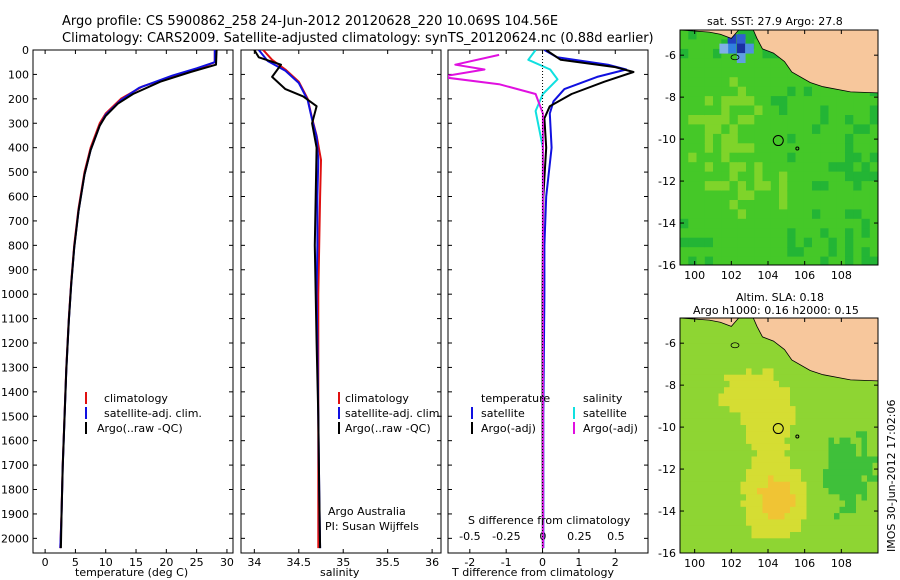 This screenshot has height=580, width=900. I want to click on series-t-argo-adj--line, so click(588, 299).